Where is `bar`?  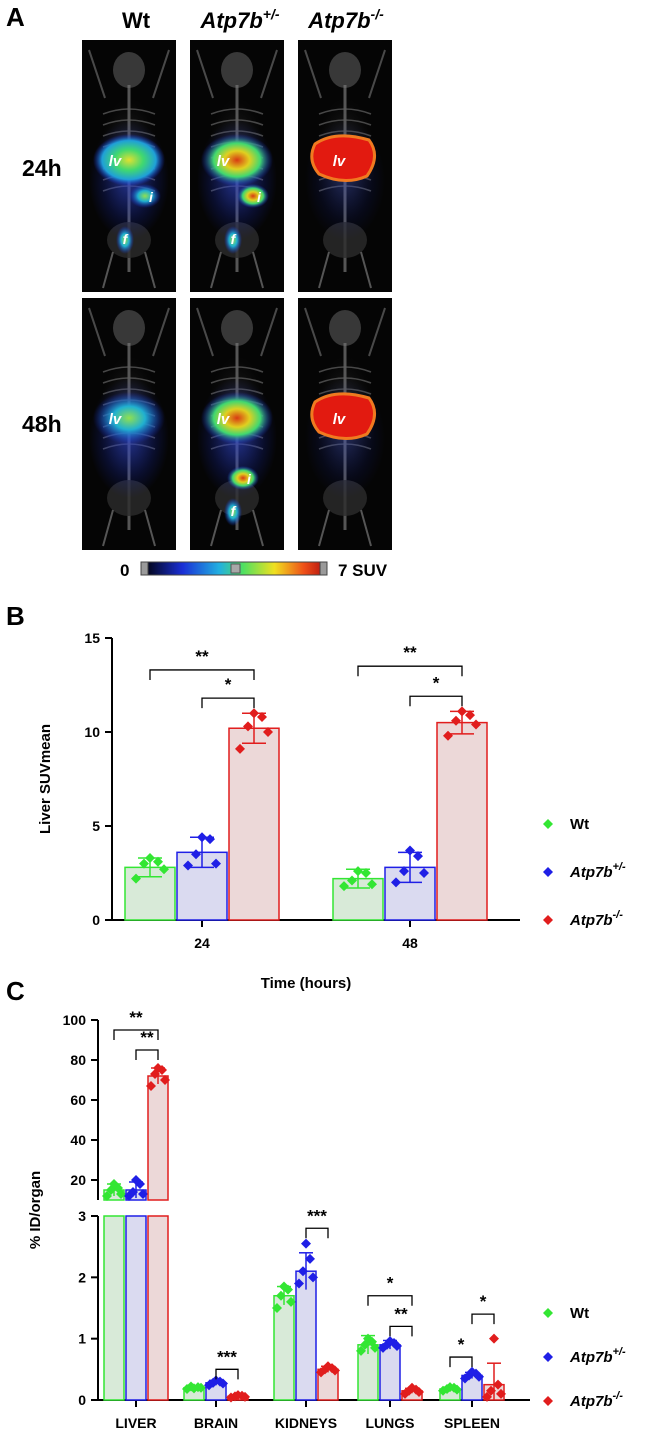
bar is located at coordinates (390, 1372).